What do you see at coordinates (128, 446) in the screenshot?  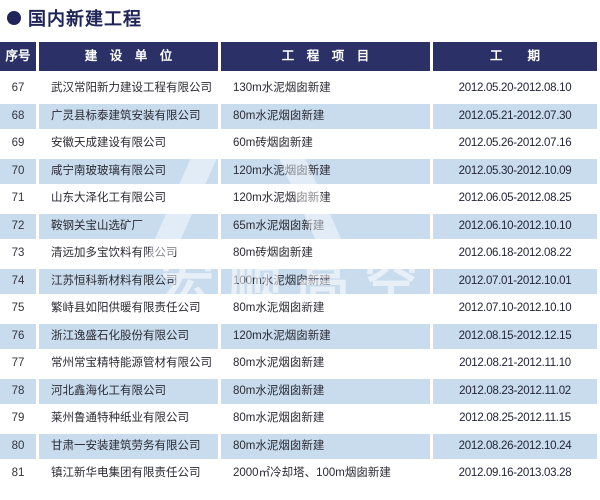 I see `cell-company: 甘肃一安装建筑劳务有限公司` at bounding box center [128, 446].